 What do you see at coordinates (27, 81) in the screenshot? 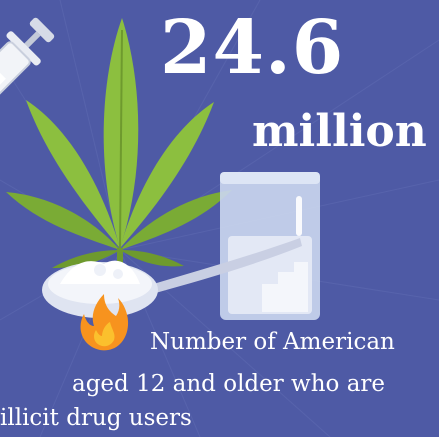
I see `syringe-icon` at bounding box center [27, 81].